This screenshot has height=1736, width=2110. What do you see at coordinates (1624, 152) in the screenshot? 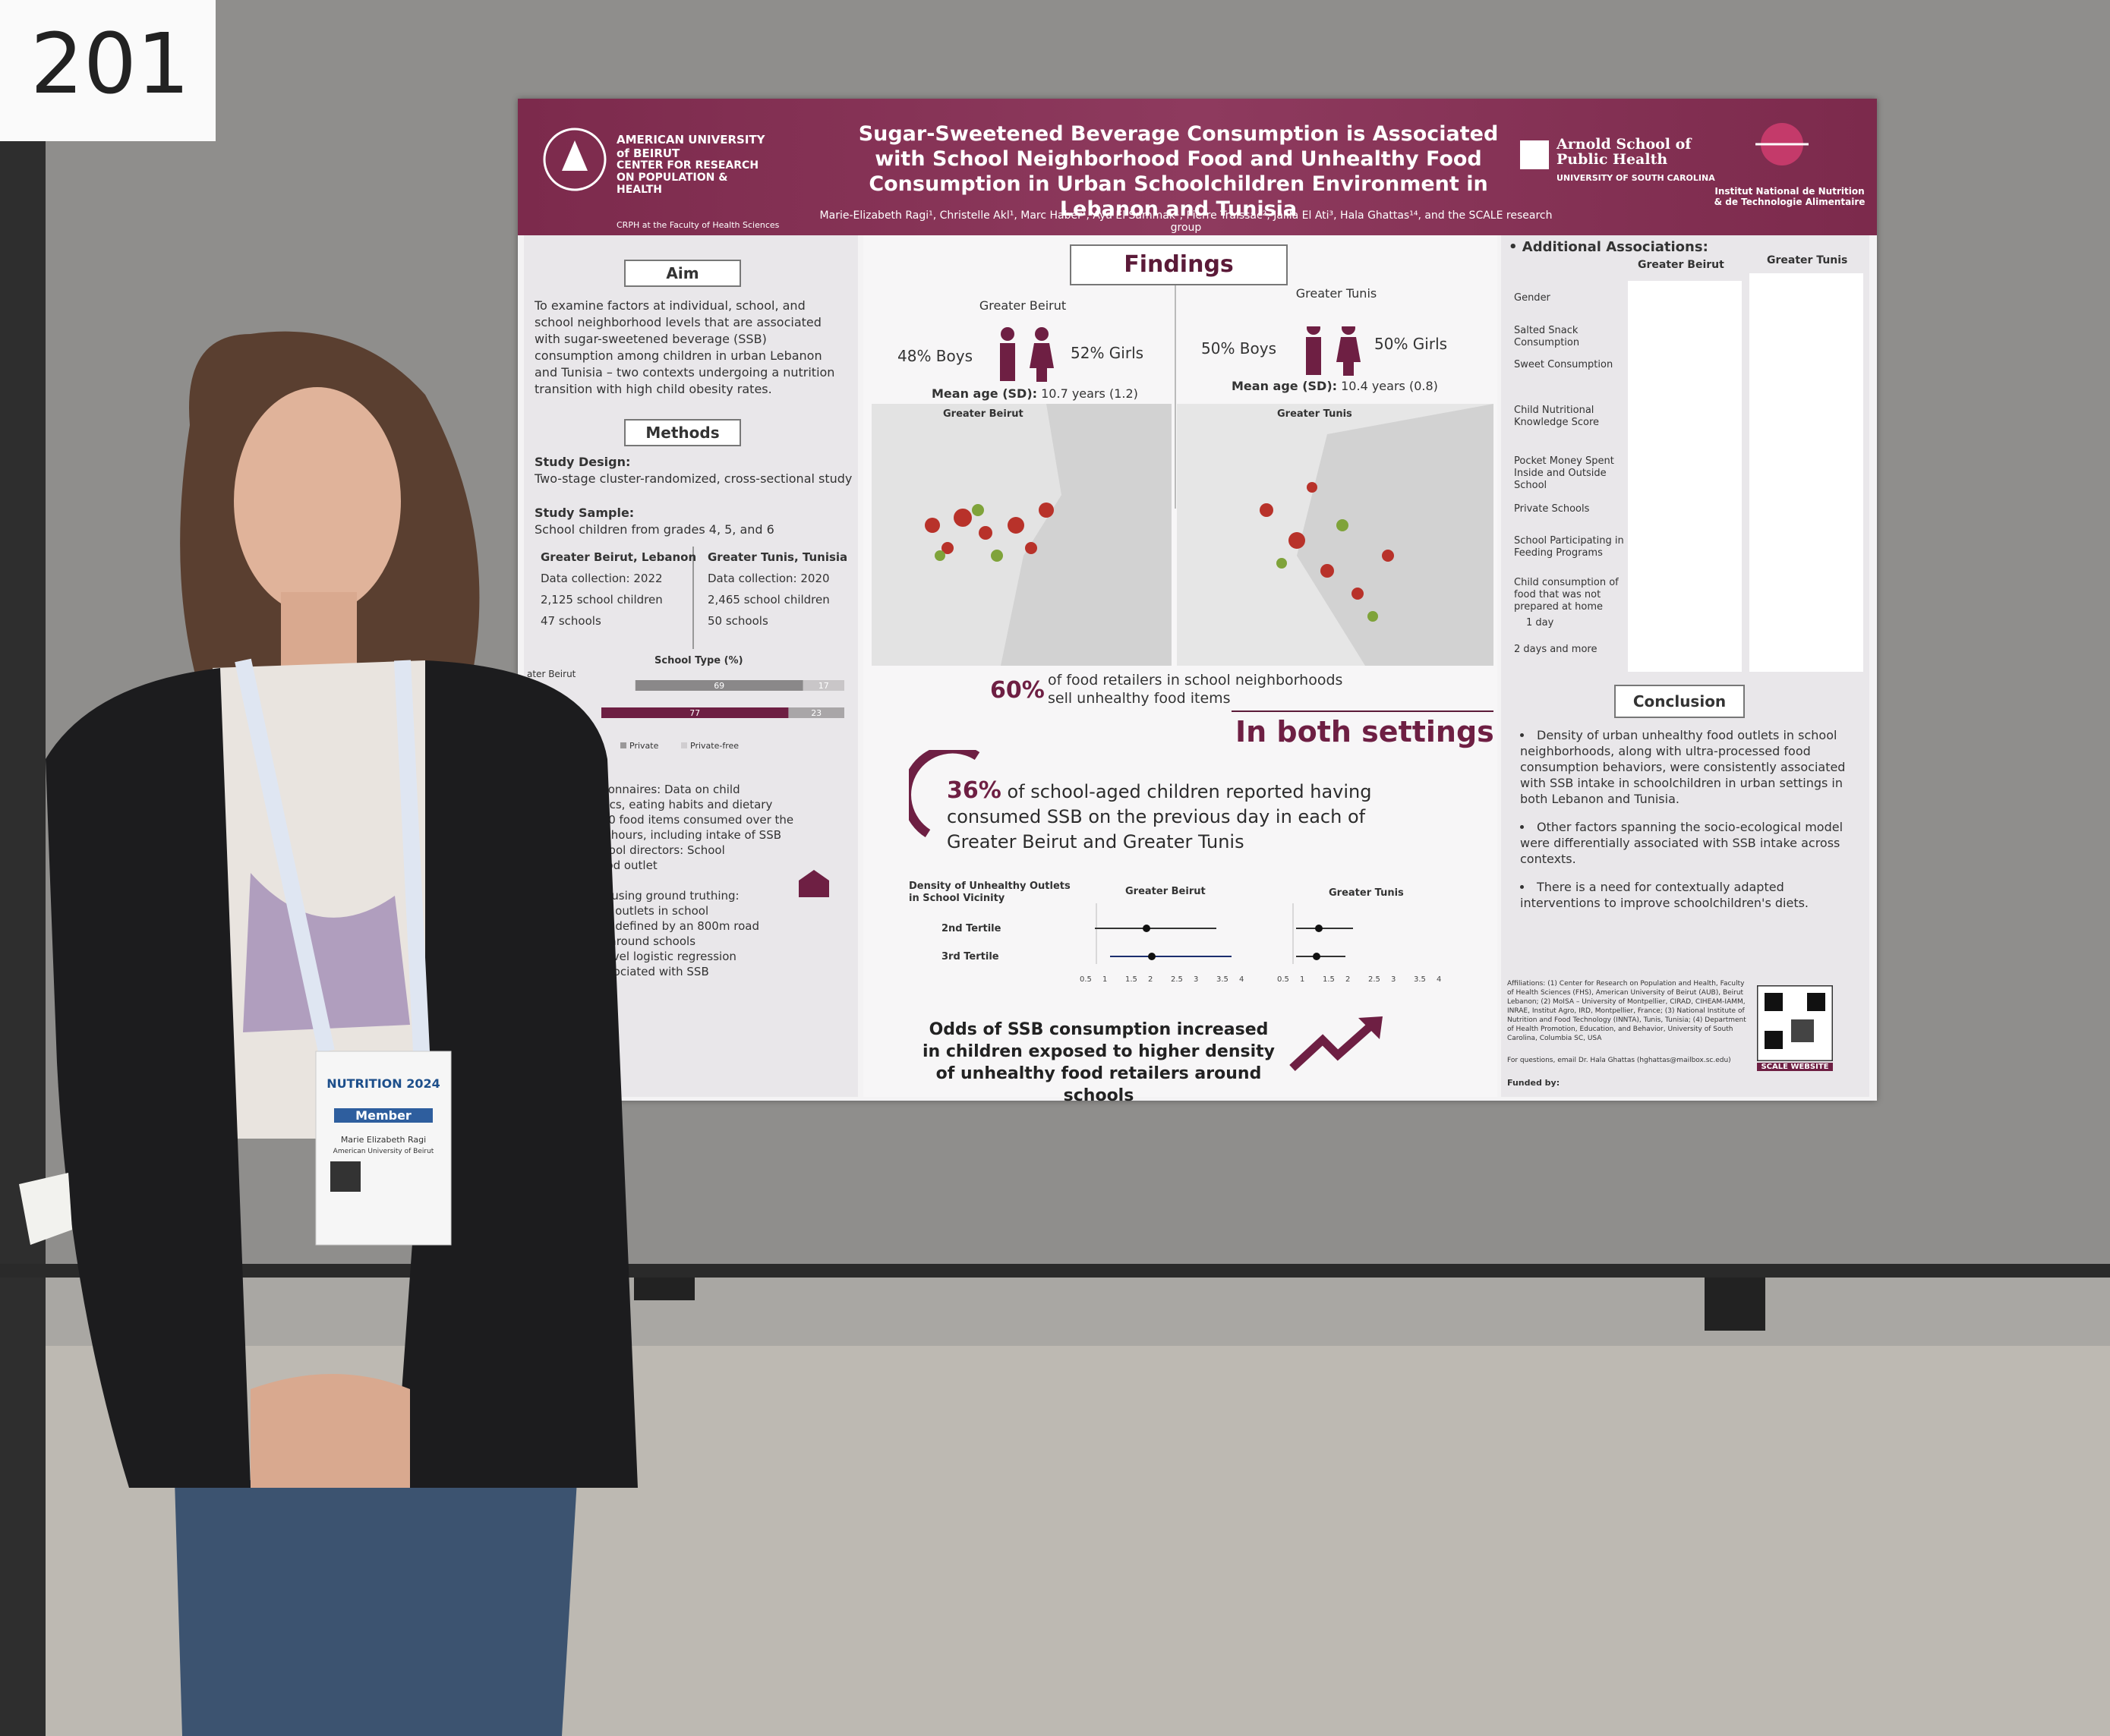
I see `partner-1: Arnold School of Public Health` at bounding box center [1624, 152].